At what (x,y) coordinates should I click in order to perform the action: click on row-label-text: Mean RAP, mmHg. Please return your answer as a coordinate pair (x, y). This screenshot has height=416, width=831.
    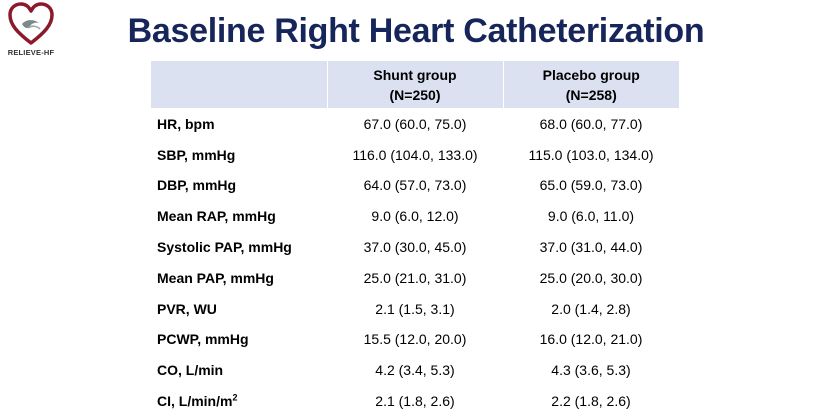
    Looking at the image, I should click on (216, 216).